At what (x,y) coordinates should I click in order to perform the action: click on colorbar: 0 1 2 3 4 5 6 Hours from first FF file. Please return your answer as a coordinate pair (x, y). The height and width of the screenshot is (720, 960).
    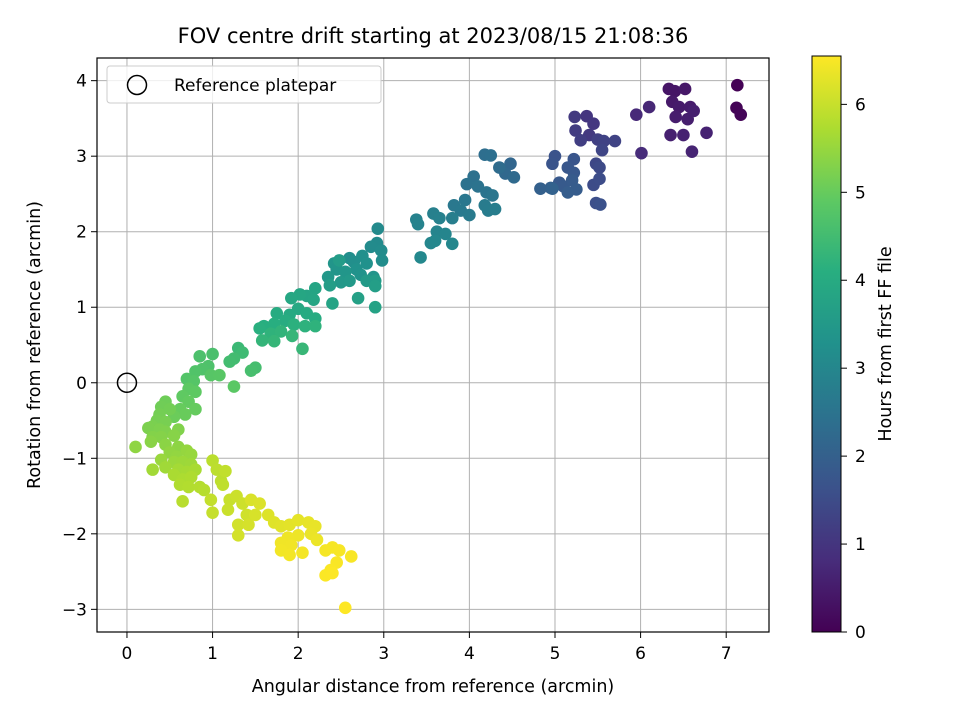
    Looking at the image, I should click on (853, 349).